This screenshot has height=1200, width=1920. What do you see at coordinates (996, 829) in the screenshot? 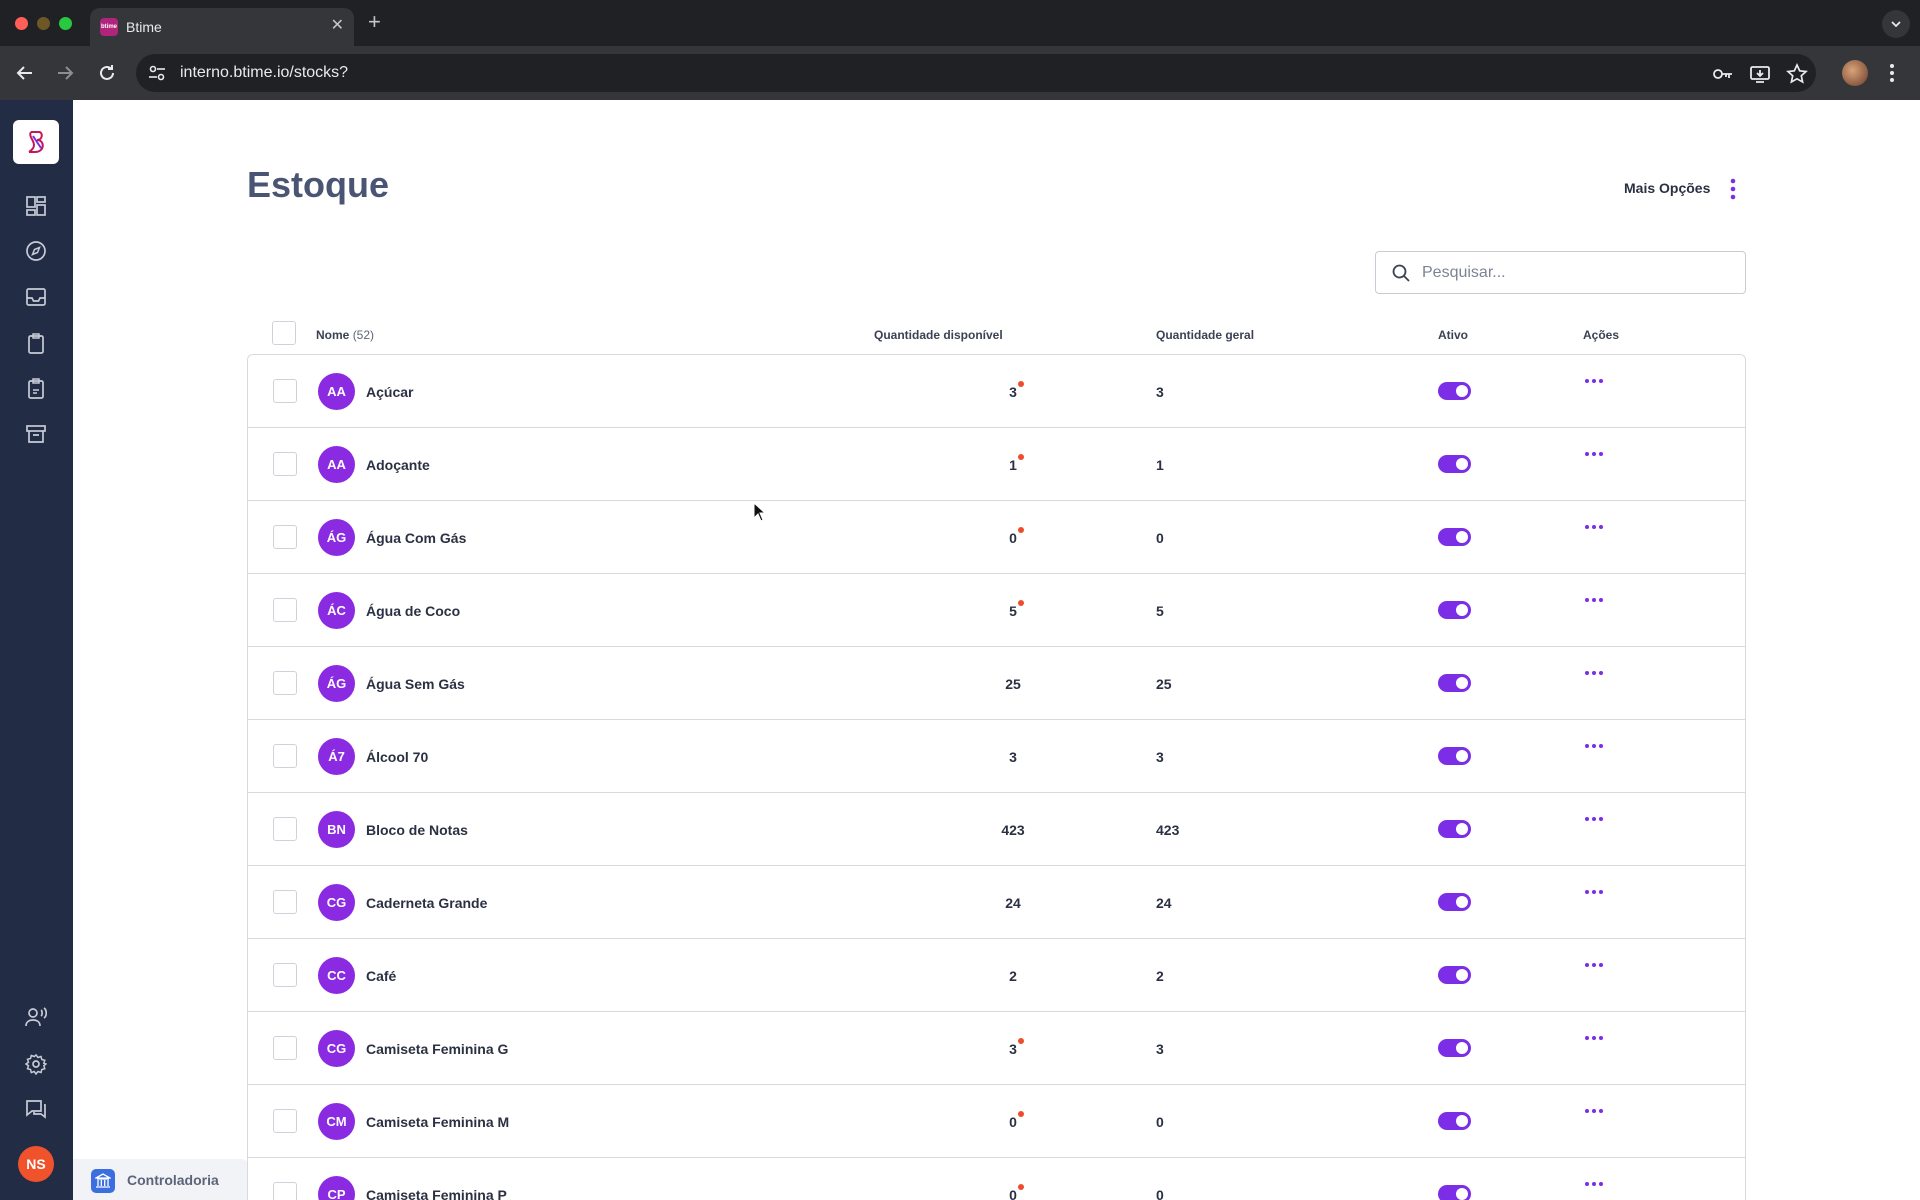
I see `table-row: BN Bloco de Notas 423 423` at bounding box center [996, 829].